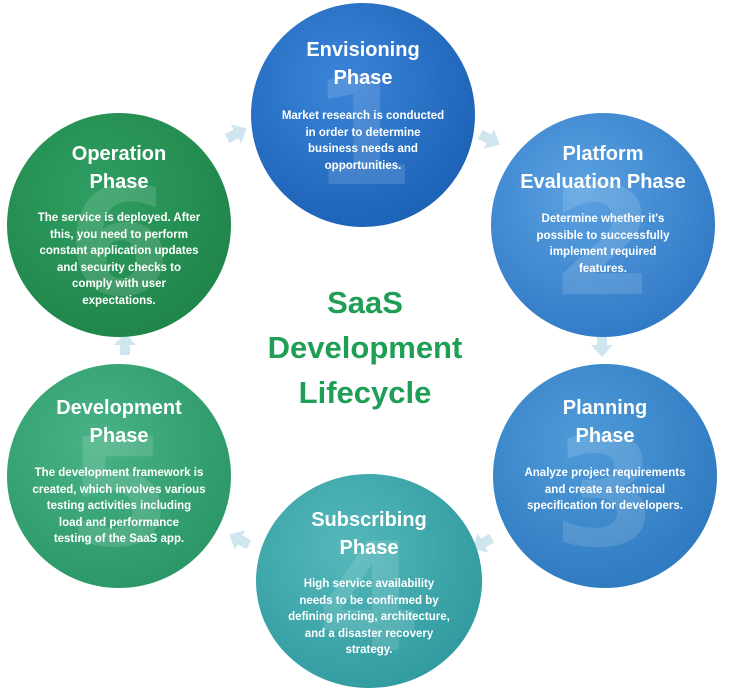  I want to click on phase-description-line: testing activities including, so click(119, 506).